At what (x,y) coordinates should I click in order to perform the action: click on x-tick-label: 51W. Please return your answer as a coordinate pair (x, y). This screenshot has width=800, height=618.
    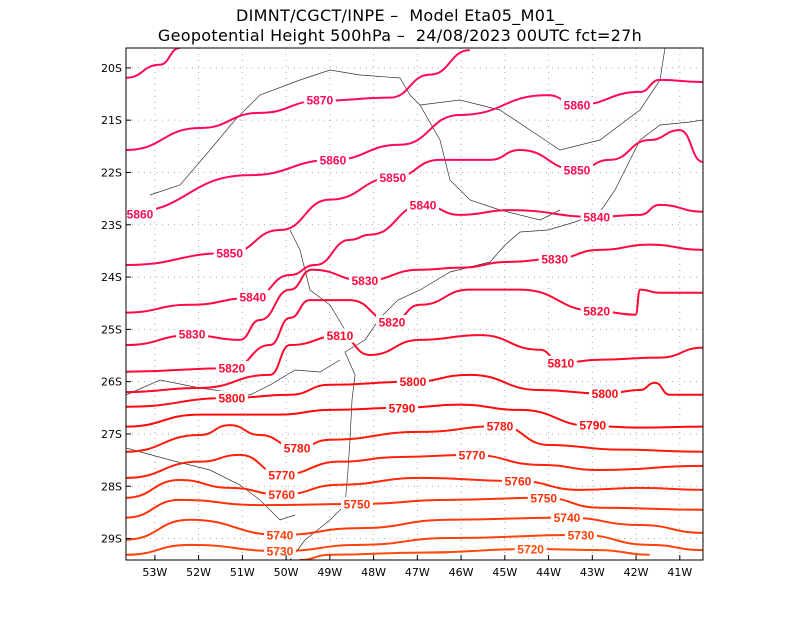
    Looking at the image, I should click on (242, 572).